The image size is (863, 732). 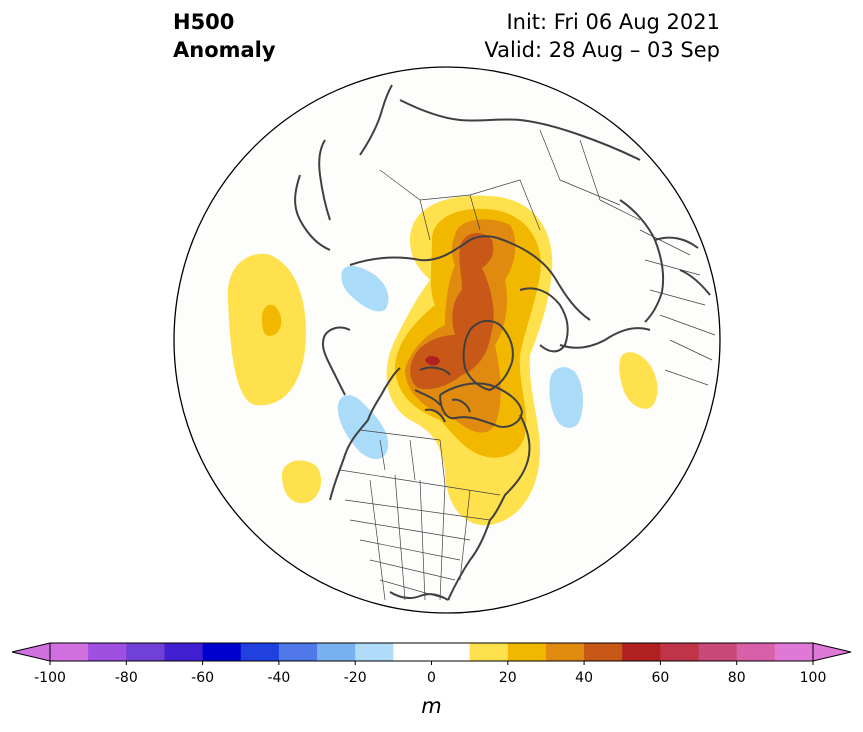 What do you see at coordinates (813, 678) in the screenshot?
I see `colorbar-tick-label: 100` at bounding box center [813, 678].